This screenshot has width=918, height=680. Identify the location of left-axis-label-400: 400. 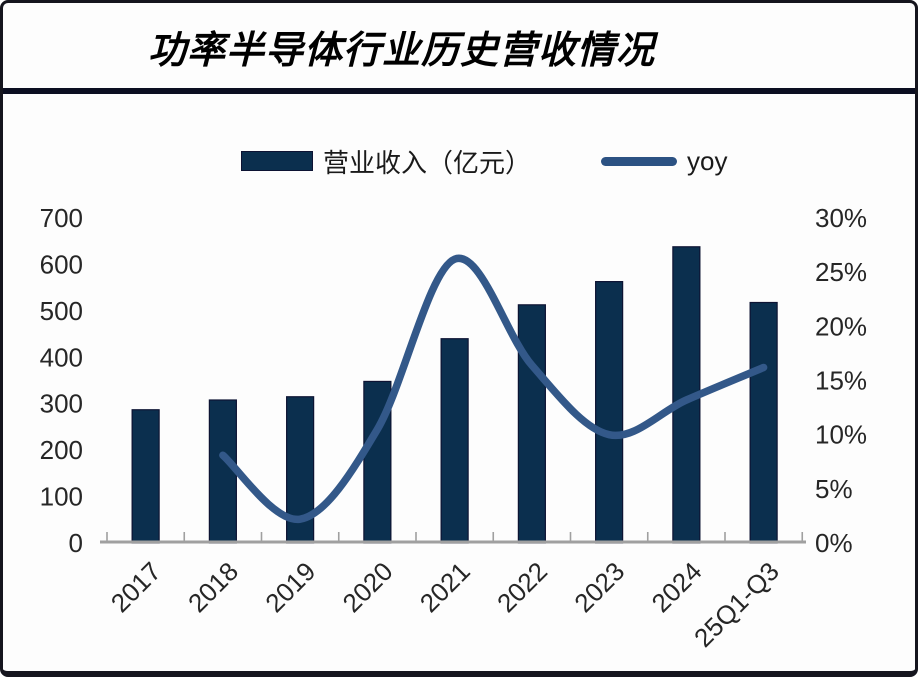
(61, 357).